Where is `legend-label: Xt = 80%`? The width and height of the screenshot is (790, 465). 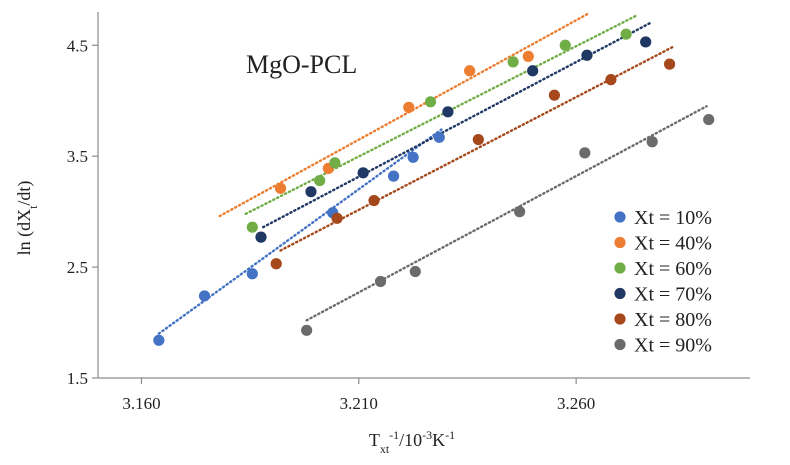 legend-label: Xt = 80% is located at coordinates (673, 320).